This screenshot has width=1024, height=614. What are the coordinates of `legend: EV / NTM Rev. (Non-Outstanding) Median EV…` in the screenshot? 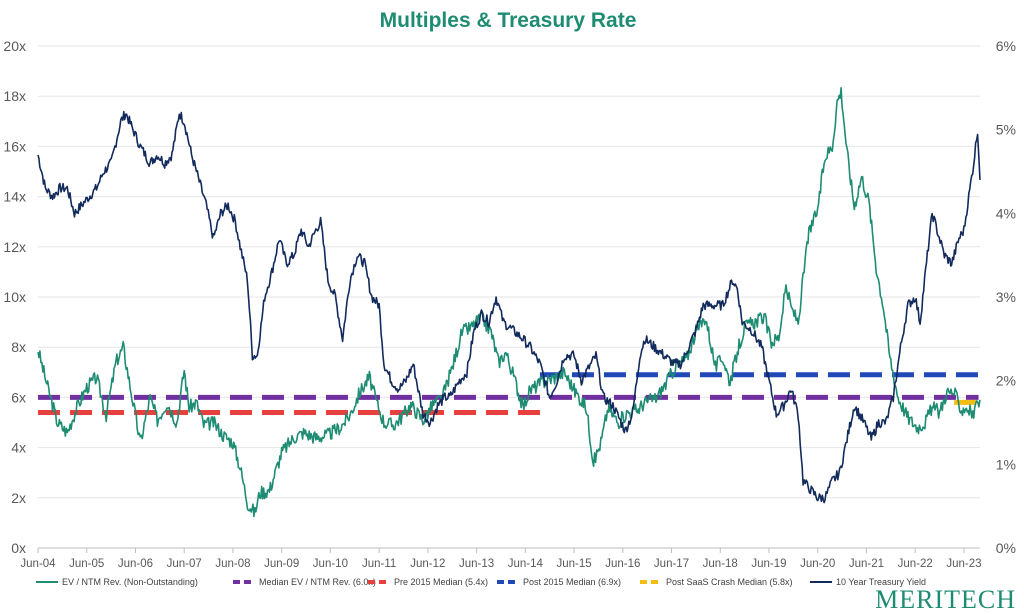 It's located at (481, 582).